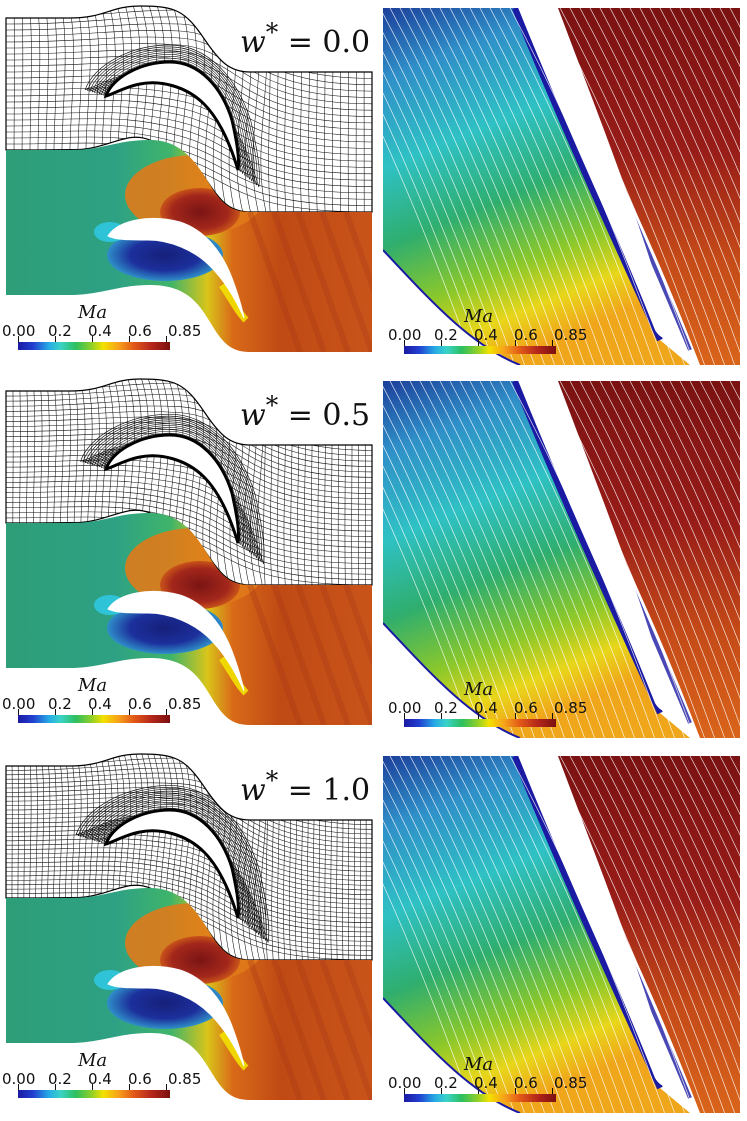 The image size is (747, 1121). I want to click on colorbar-right: Ma 0.00 0.2 0.4 0.6 0.85, so click(487, 336).